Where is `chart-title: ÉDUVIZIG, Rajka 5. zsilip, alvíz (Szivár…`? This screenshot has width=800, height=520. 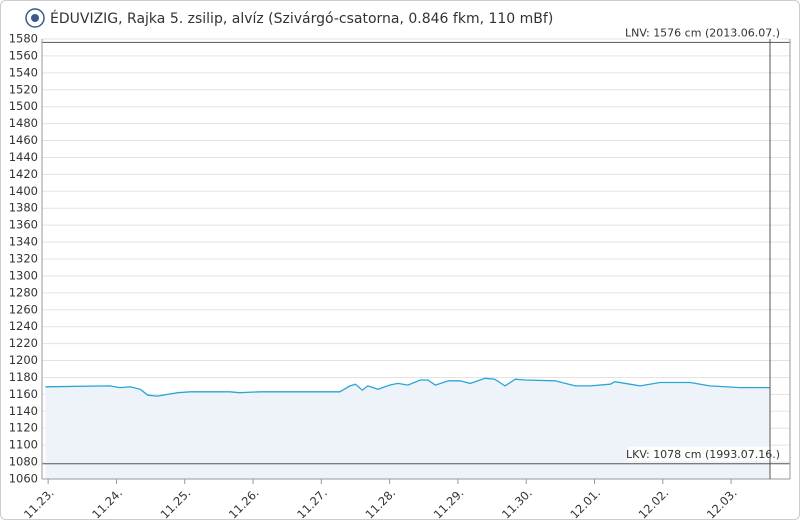 chart-title: ÉDUVIZIG, Rajka 5. zsilip, alvíz (Szivár… is located at coordinates (301, 18).